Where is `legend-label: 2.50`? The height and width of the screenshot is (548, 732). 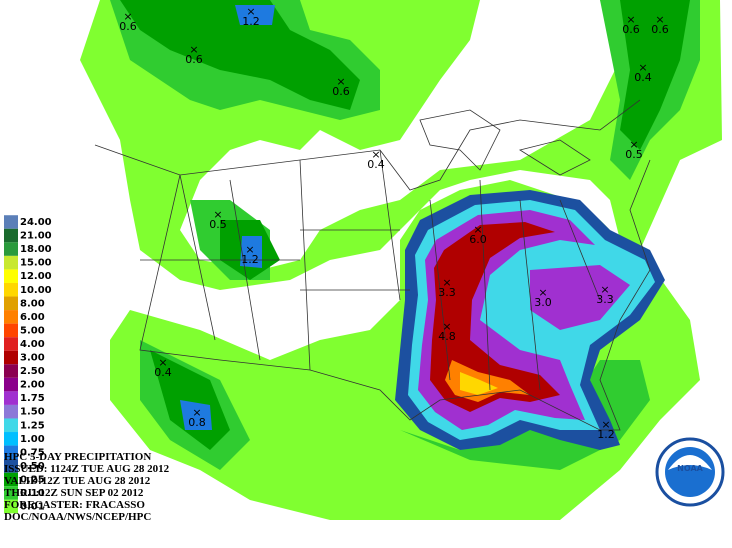 legend-label: 2.50 is located at coordinates (32, 371).